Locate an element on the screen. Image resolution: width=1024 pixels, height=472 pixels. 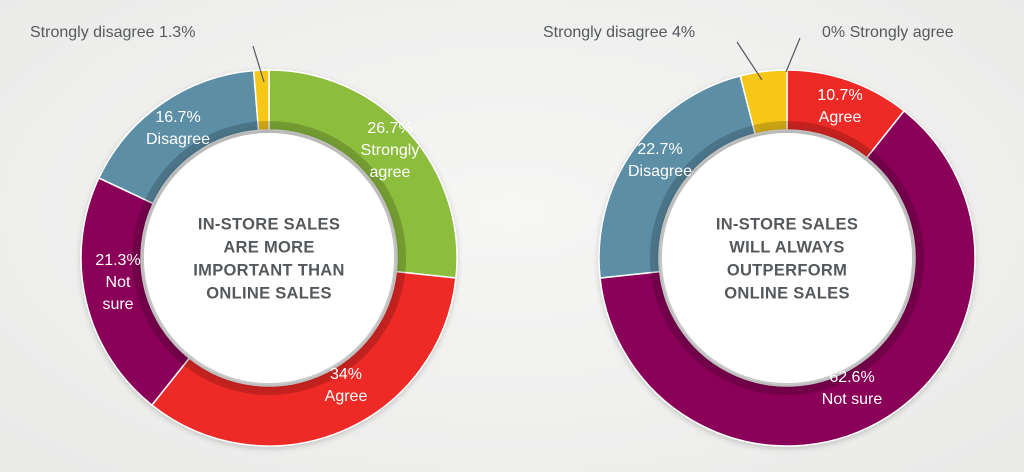
slice-strongly-agree is located at coordinates (363, 174).